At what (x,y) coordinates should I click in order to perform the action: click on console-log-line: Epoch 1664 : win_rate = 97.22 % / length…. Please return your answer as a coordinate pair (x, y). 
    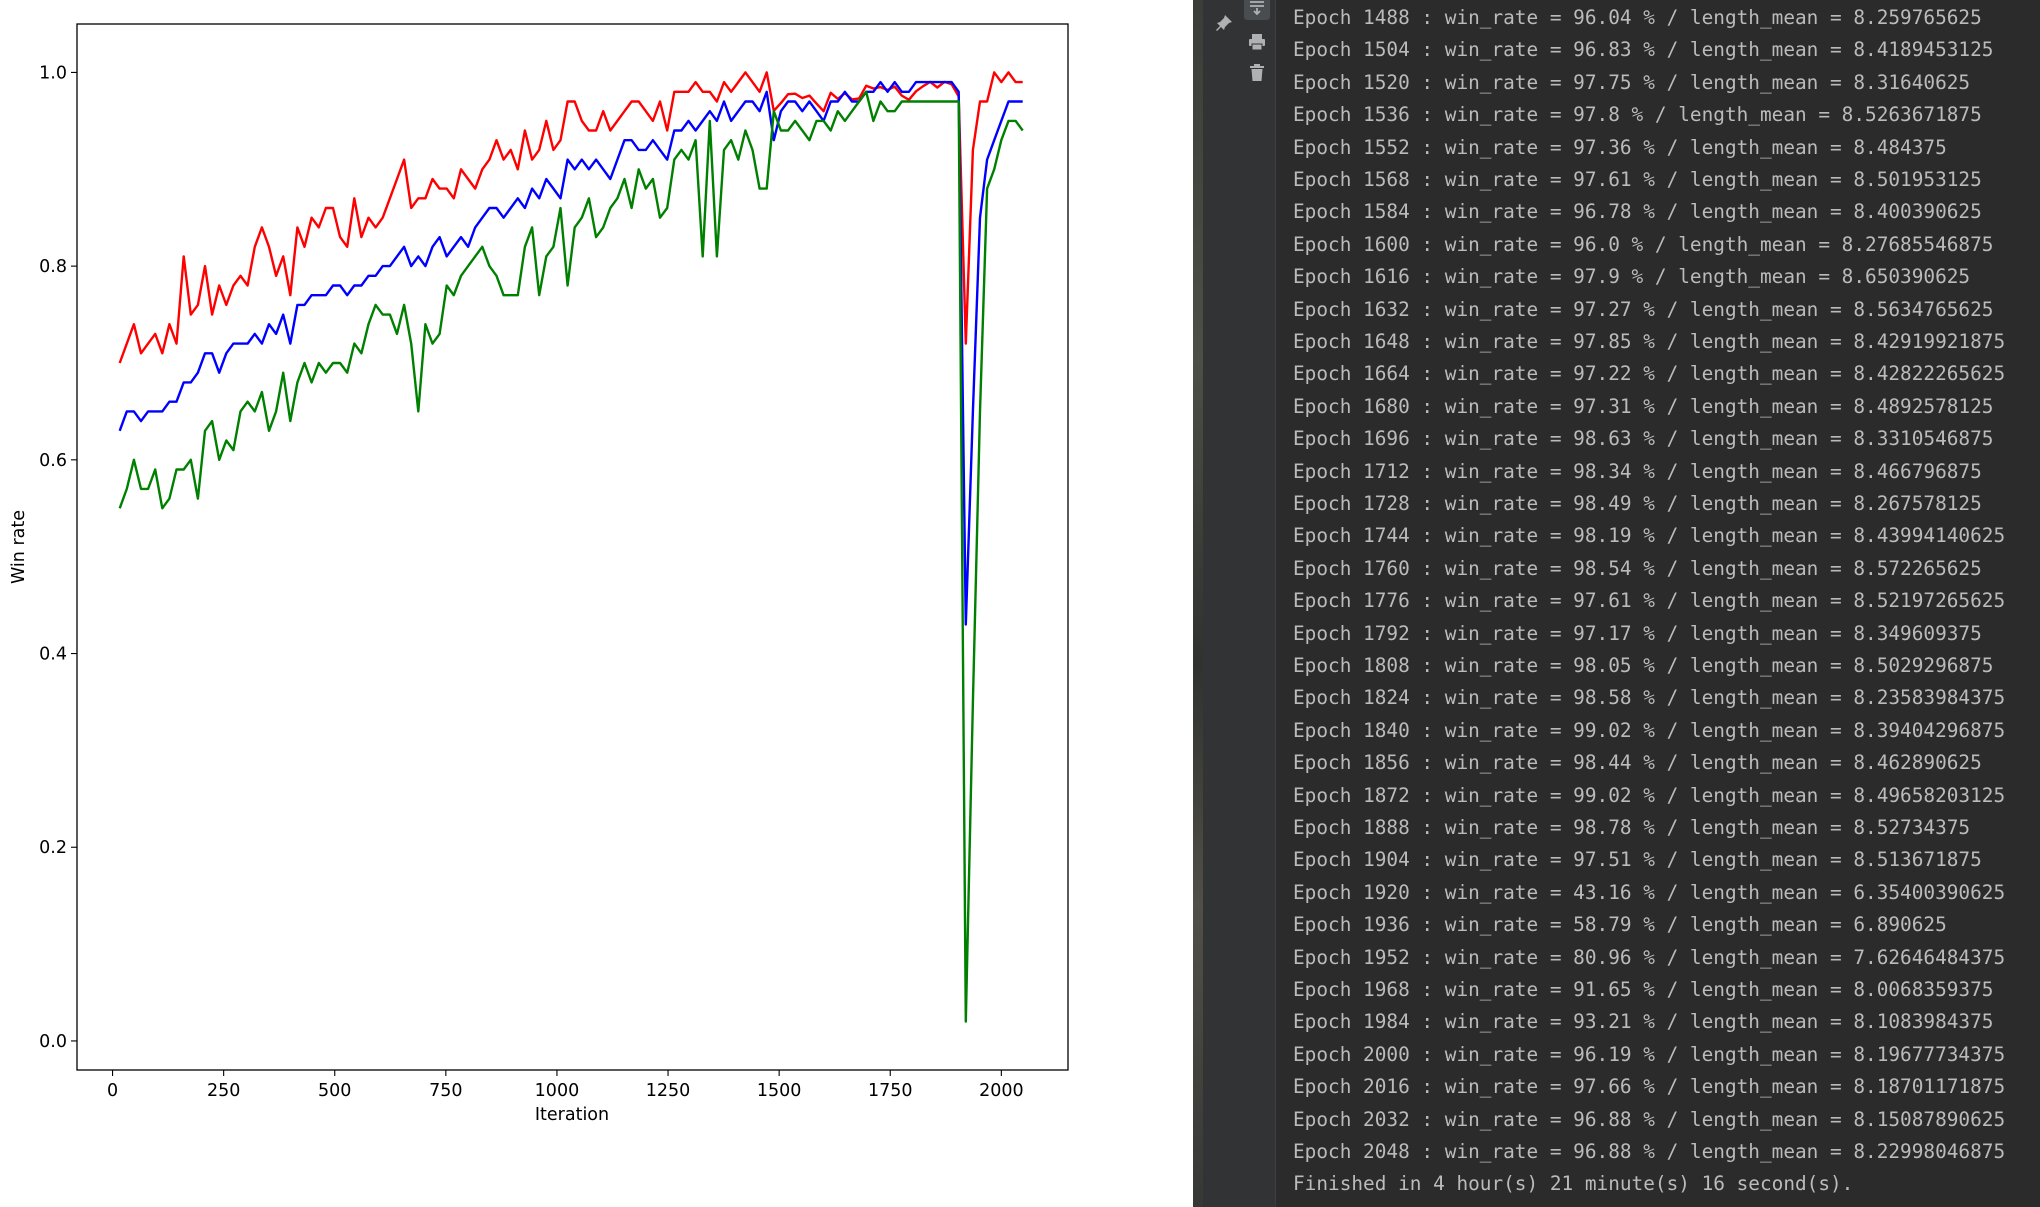
    Looking at the image, I should click on (1649, 374).